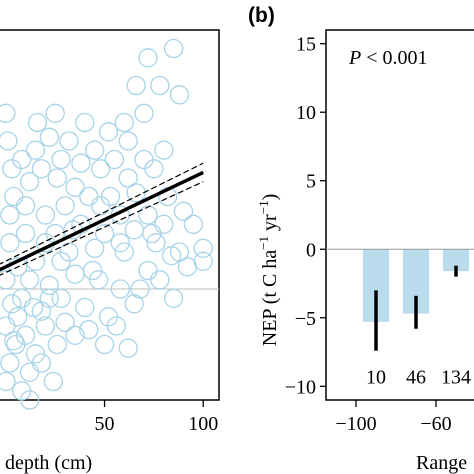  What do you see at coordinates (261, 15) in the screenshot?
I see `panel-b-label: (b)` at bounding box center [261, 15].